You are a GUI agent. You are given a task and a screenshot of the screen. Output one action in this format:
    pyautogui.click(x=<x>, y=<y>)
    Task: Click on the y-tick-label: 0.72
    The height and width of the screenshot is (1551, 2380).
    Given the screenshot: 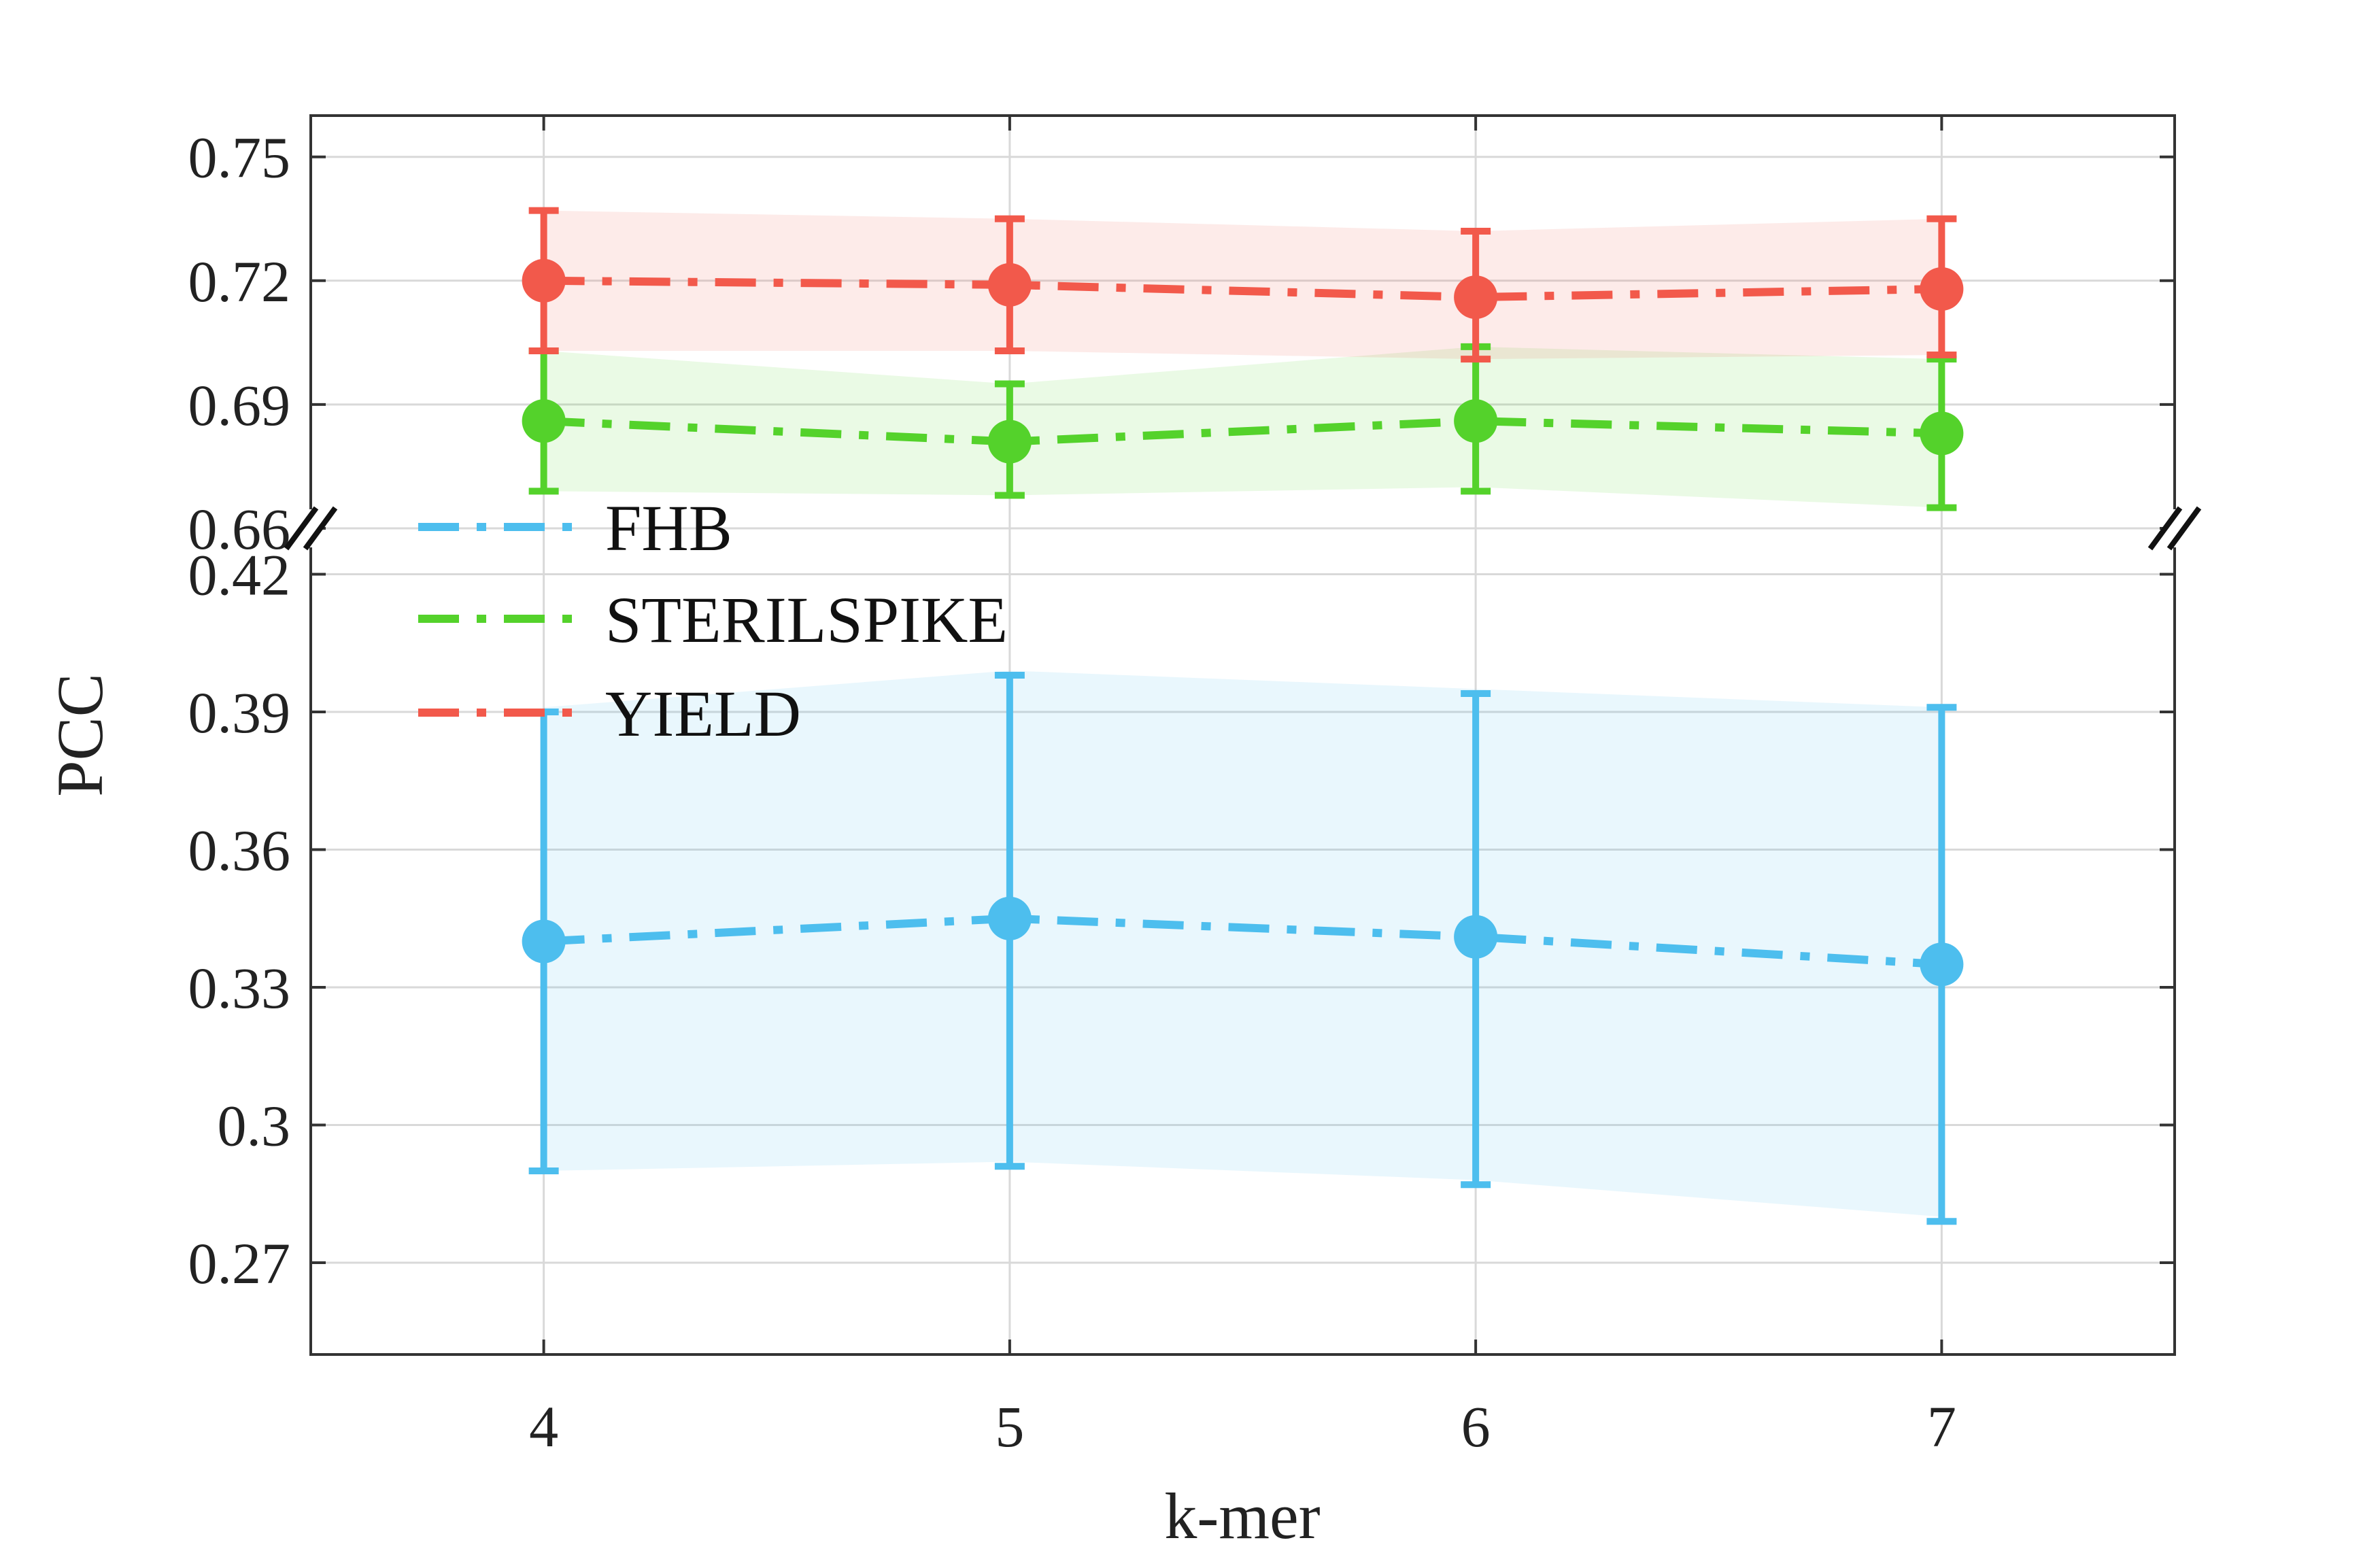 What is the action you would take?
    pyautogui.click(x=240, y=281)
    